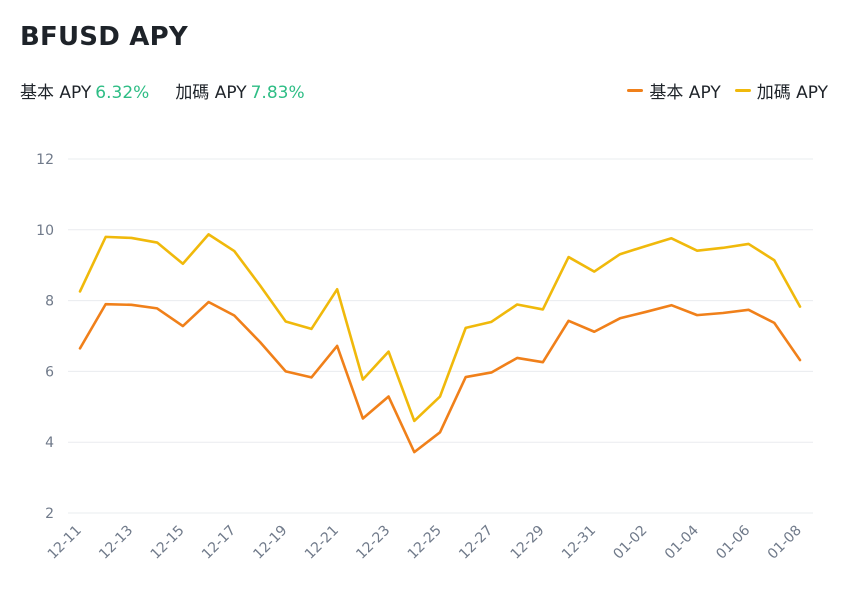 Image resolution: width=852 pixels, height=599 pixels. I want to click on chart-title: BFUSD APY, so click(104, 37).